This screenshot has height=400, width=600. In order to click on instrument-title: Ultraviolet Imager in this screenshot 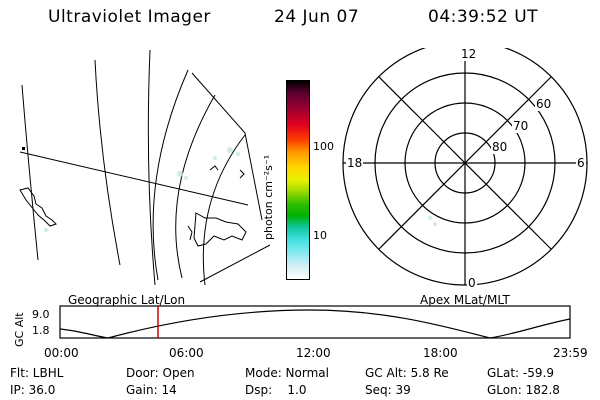, I will do `click(129, 17)`.